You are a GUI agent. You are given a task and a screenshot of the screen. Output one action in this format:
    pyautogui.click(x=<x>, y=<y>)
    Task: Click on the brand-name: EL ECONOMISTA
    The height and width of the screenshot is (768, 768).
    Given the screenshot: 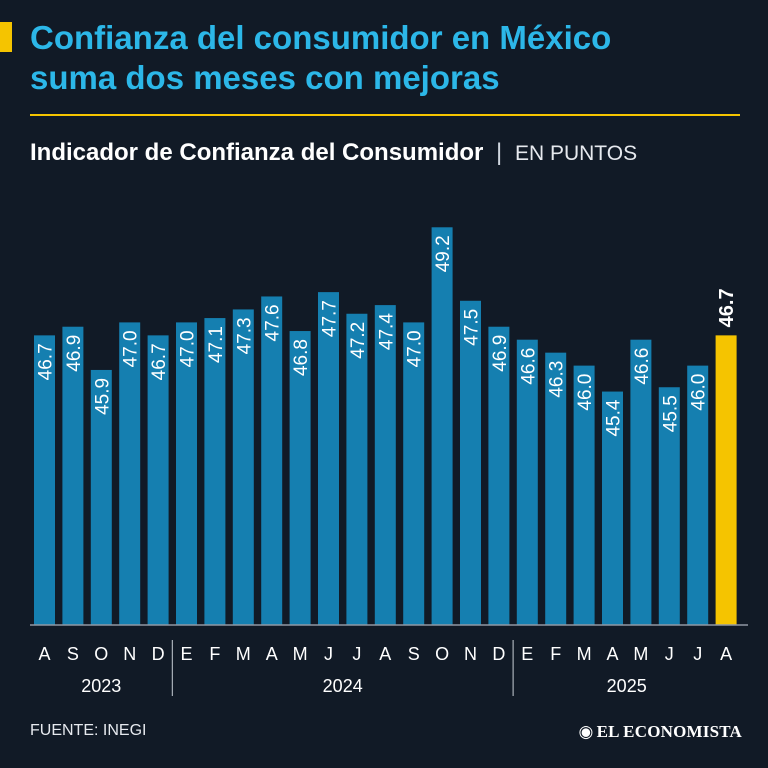 What is the action you would take?
    pyautogui.click(x=669, y=731)
    